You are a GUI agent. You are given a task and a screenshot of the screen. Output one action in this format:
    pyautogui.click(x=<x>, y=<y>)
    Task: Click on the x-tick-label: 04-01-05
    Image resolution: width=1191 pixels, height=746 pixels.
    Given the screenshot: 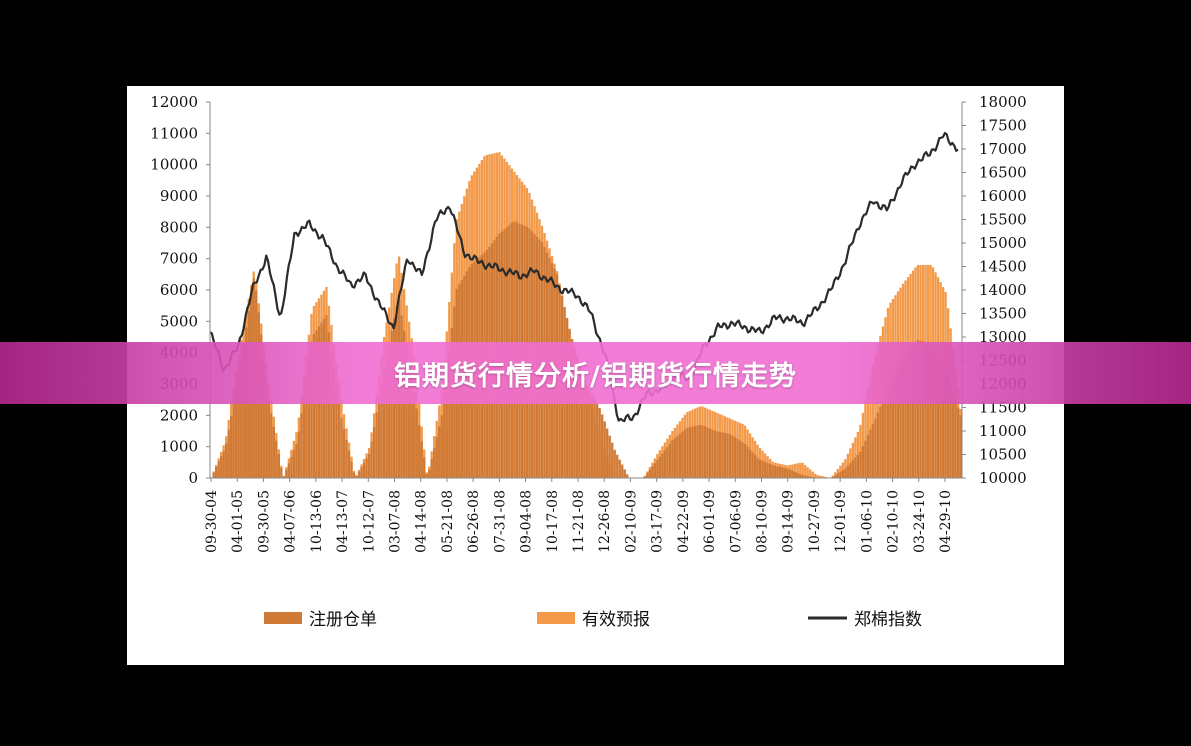 What is the action you would take?
    pyautogui.click(x=238, y=521)
    